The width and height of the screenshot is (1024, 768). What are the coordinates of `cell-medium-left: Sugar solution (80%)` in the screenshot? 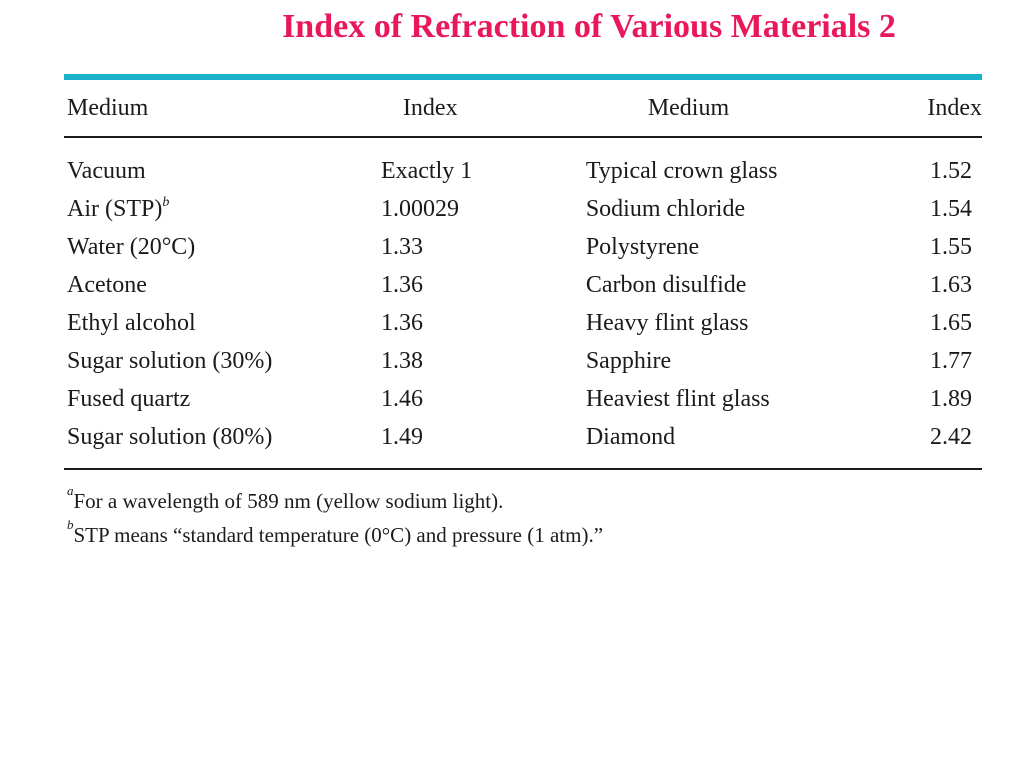 It's located at (222, 443).